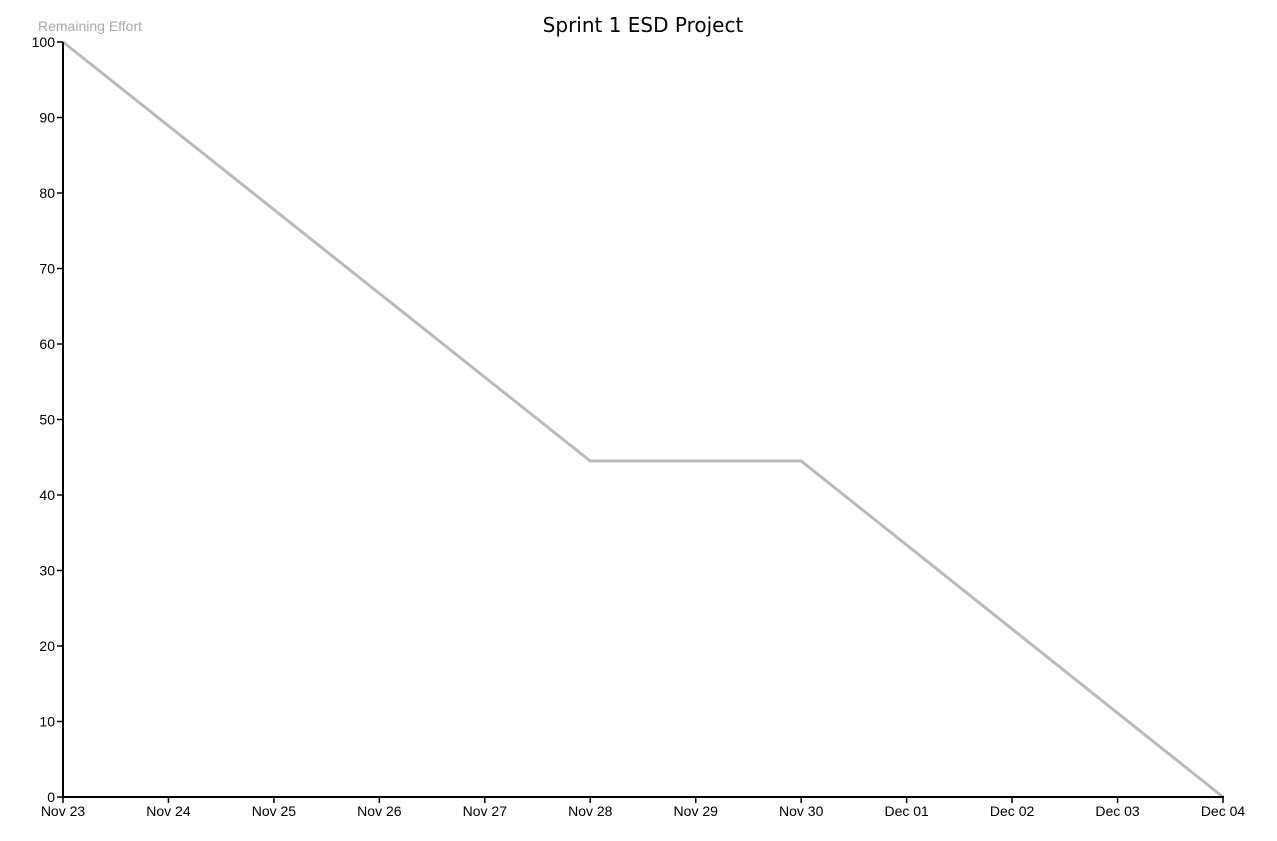 This screenshot has height=841, width=1277. What do you see at coordinates (1117, 811) in the screenshot?
I see `x-tick-label: Dec 03` at bounding box center [1117, 811].